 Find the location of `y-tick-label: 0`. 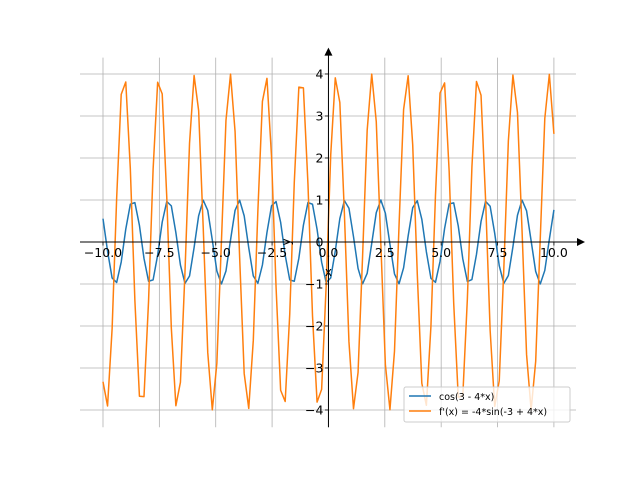

y-tick-label: 0 is located at coordinates (319, 241).